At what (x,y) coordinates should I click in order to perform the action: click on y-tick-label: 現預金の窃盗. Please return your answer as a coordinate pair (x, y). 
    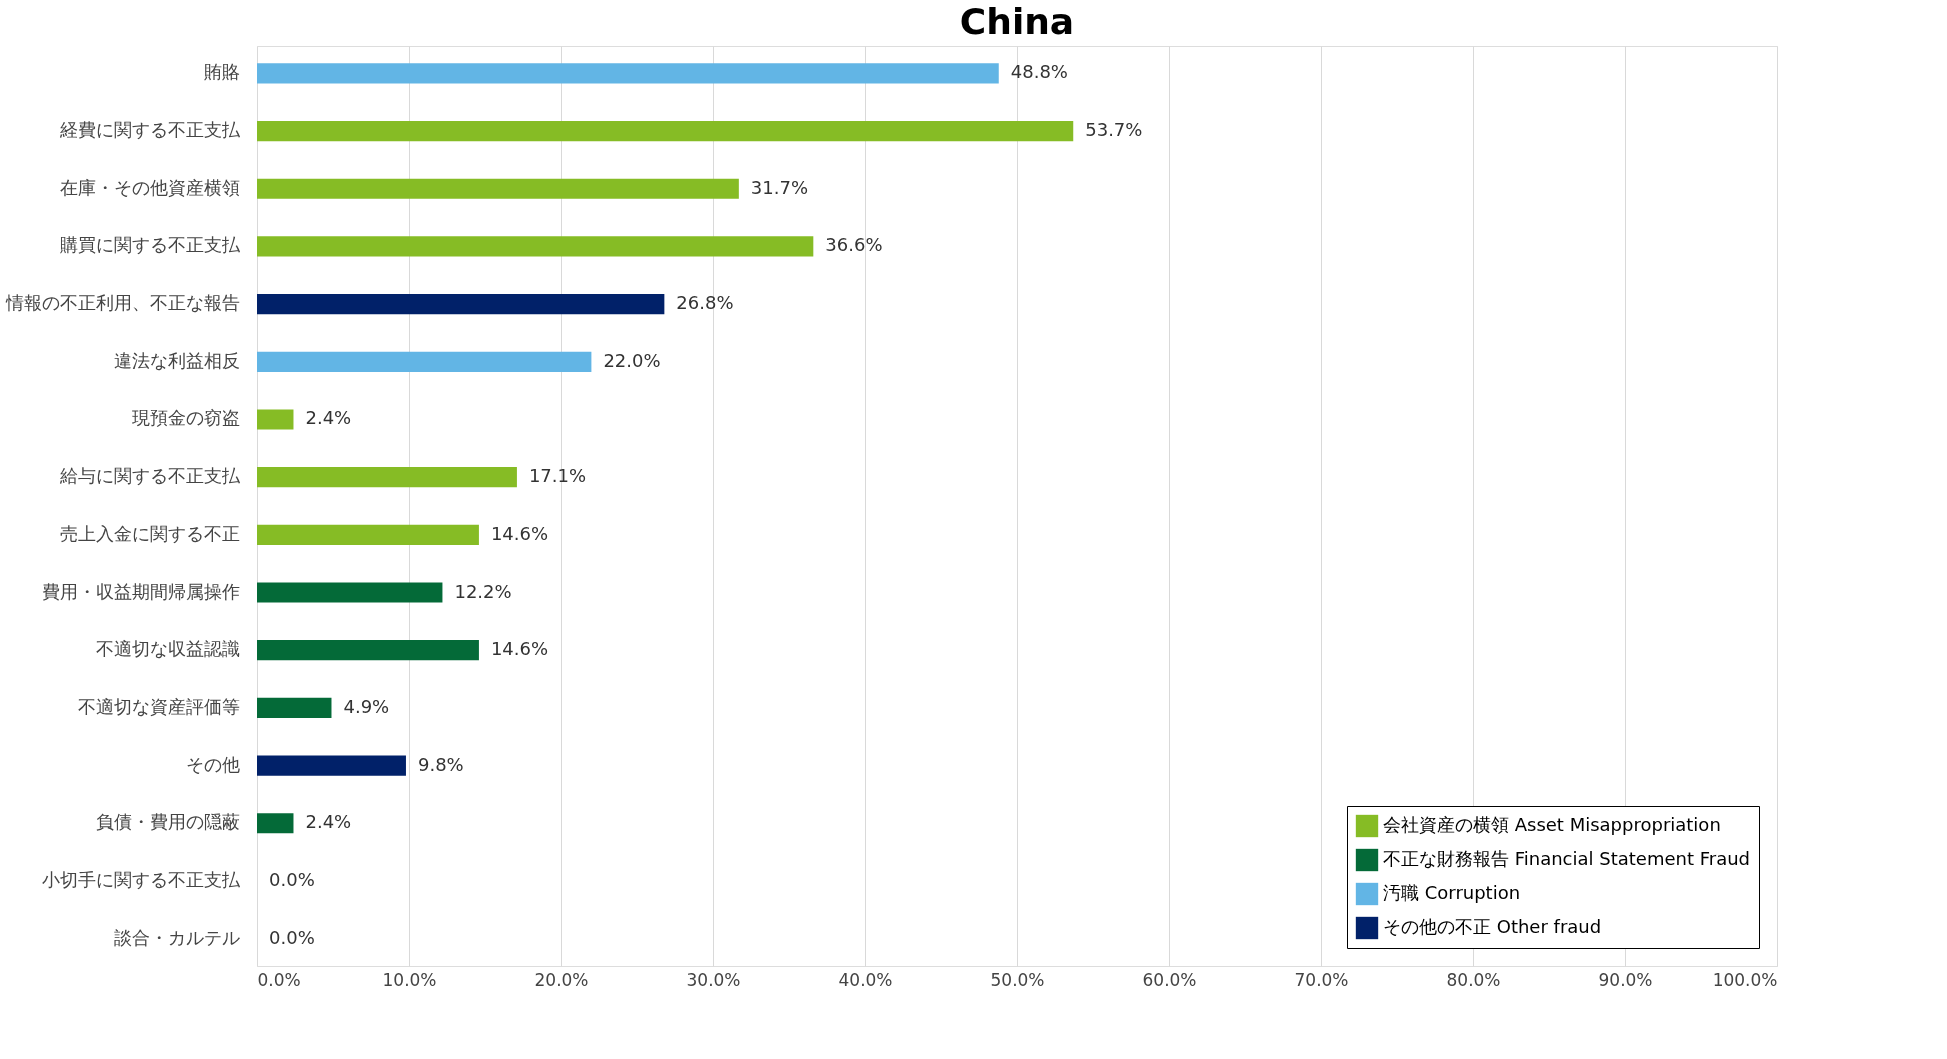
    Looking at the image, I should click on (185, 418).